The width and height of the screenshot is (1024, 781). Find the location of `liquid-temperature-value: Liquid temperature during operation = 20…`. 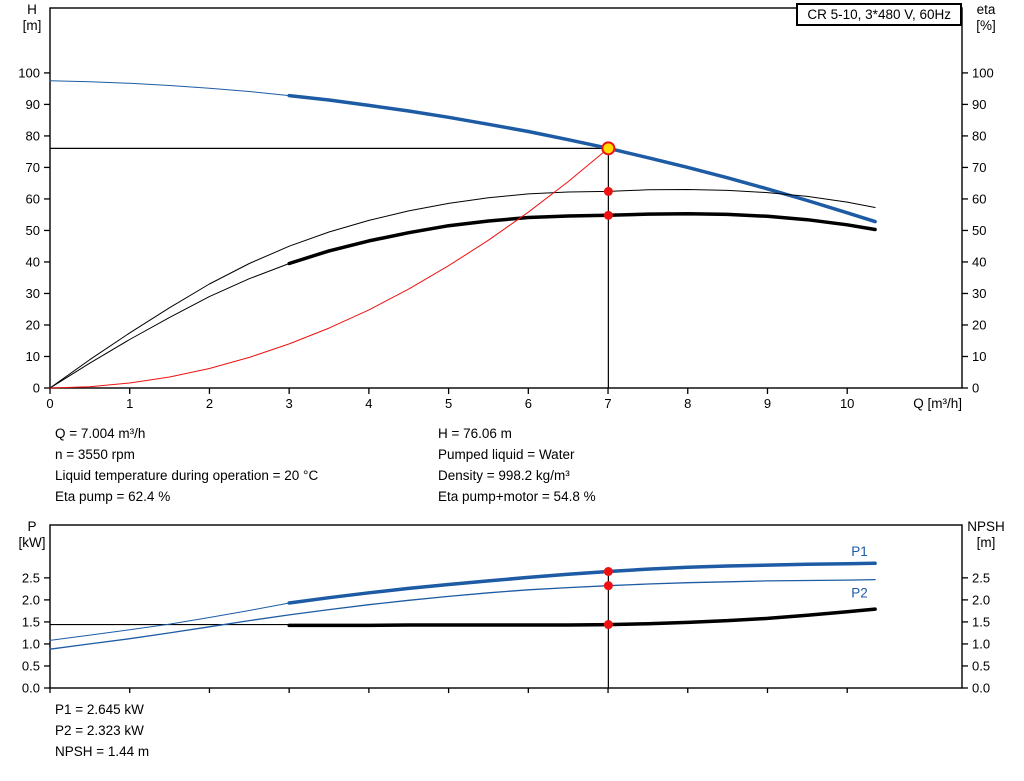

liquid-temperature-value: Liquid temperature during operation = 20… is located at coordinates (187, 475).